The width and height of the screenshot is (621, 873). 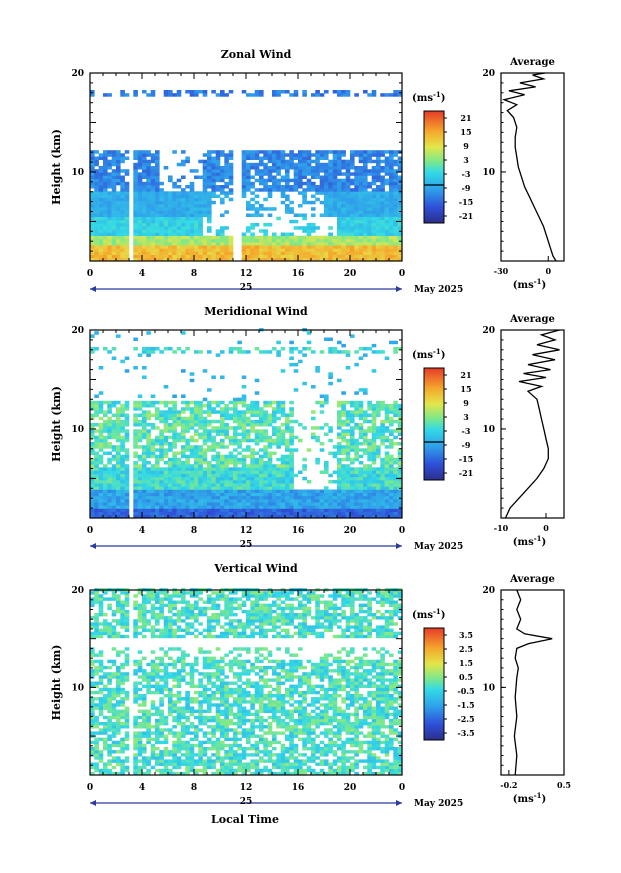 What do you see at coordinates (438, 290) in the screenshot?
I see `date-label: May 2025` at bounding box center [438, 290].